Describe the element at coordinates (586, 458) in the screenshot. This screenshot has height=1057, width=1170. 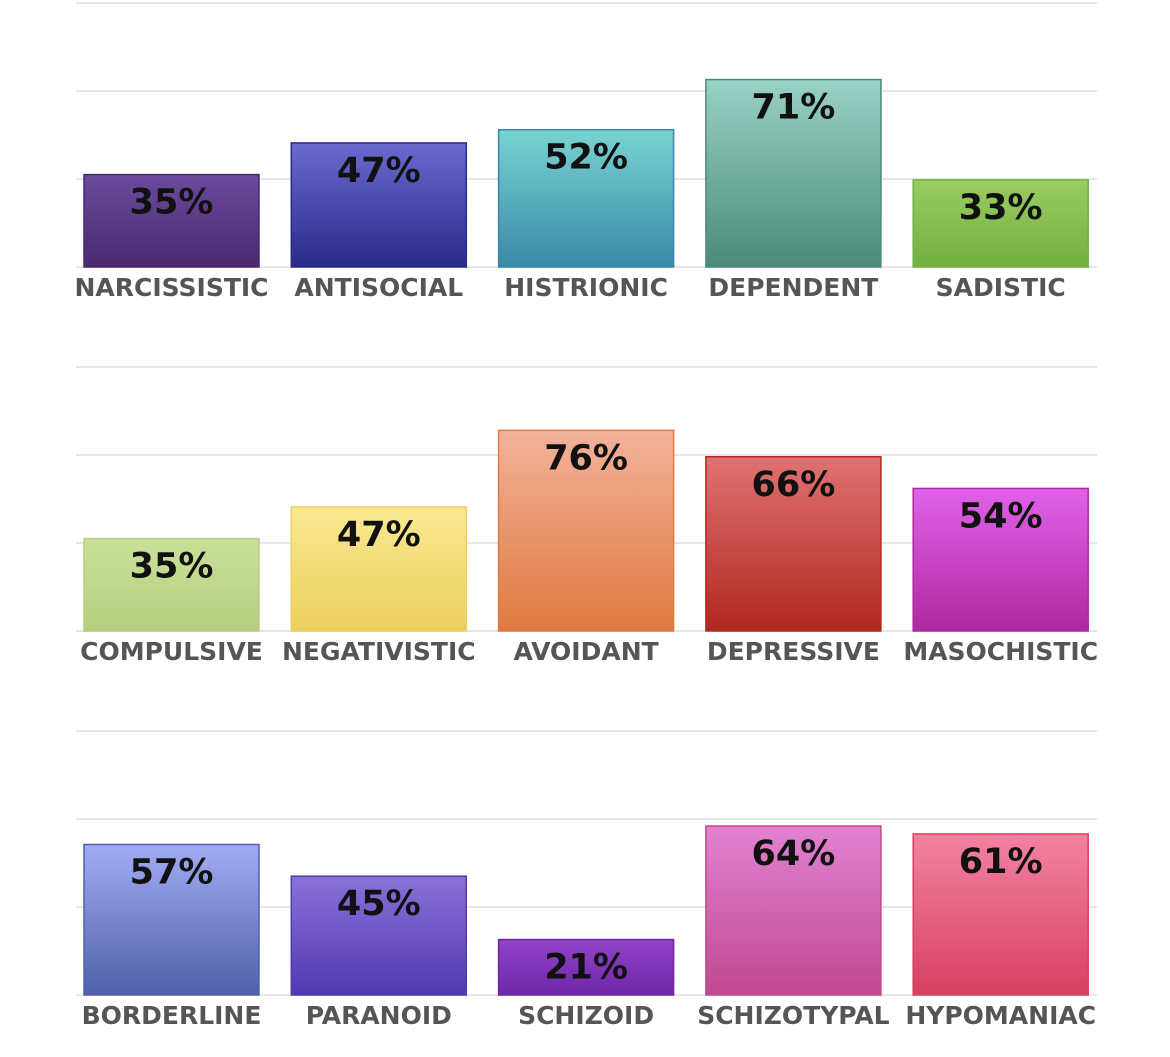
I see `value-label: 76%` at that location.